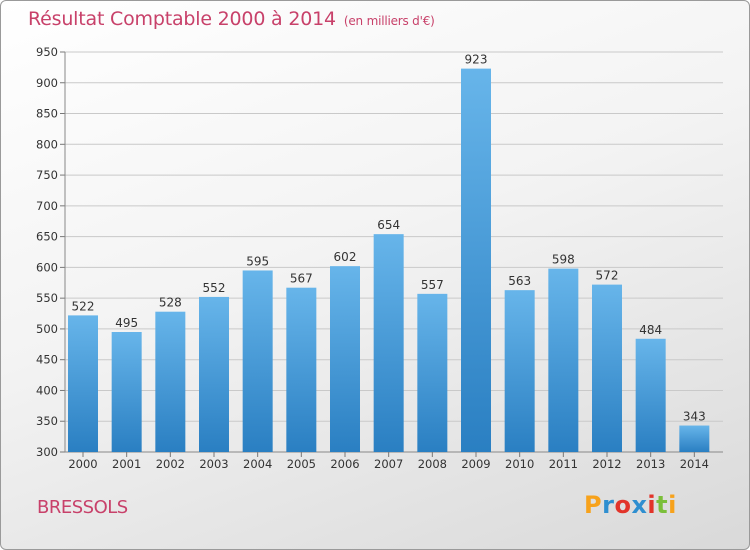 Image resolution: width=750 pixels, height=550 pixels. What do you see at coordinates (607, 368) in the screenshot?
I see `bar-2012` at bounding box center [607, 368].